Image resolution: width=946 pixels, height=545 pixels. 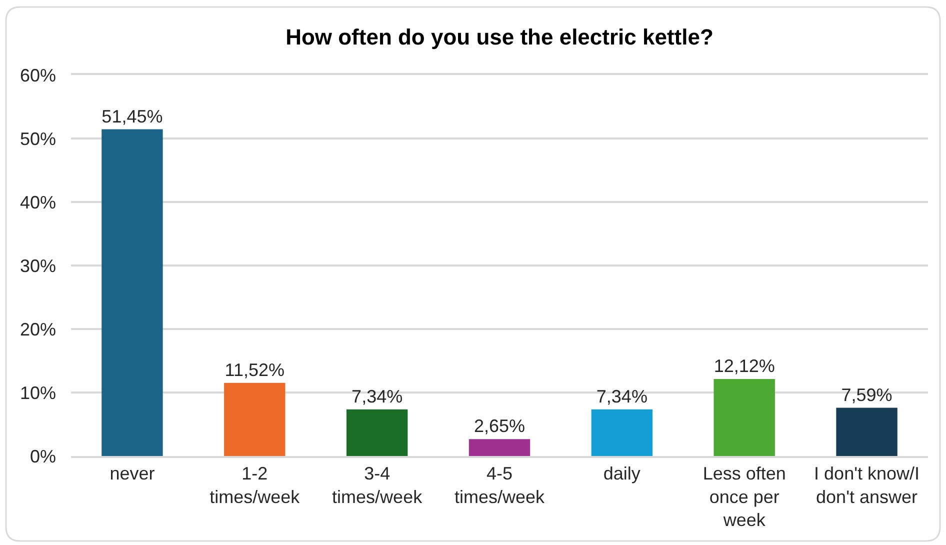 What do you see at coordinates (255, 485) in the screenshot?
I see `x-tick-label: 1-2 times/week` at bounding box center [255, 485].